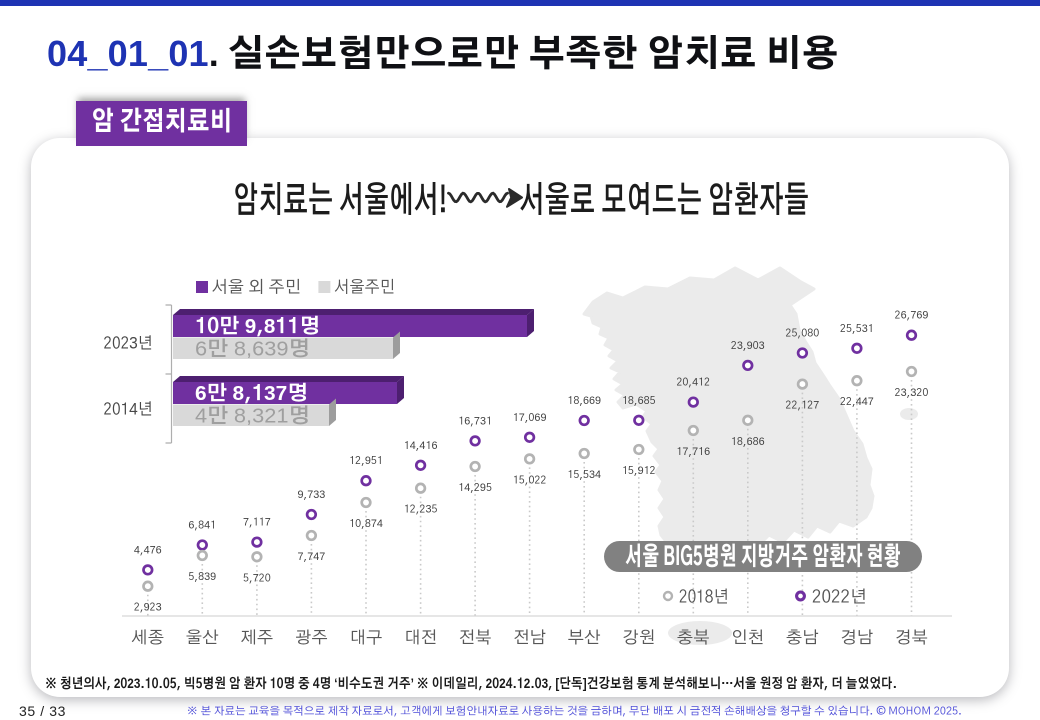  Describe the element at coordinates (256, 288) in the screenshot. I see `svg-text: 서울 외 주민` at that location.